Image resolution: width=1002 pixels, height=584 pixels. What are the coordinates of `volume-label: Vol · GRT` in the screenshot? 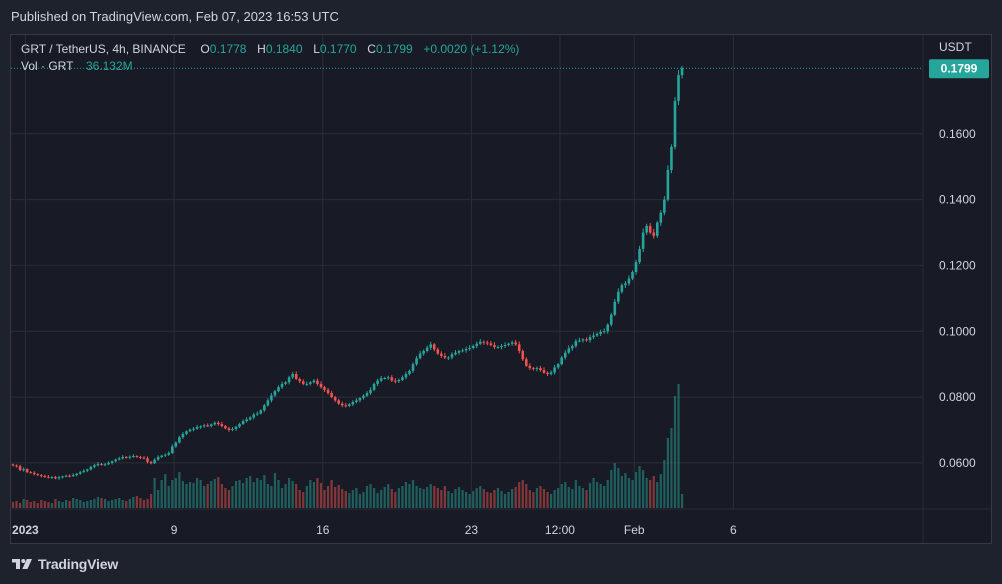 It's located at (47, 66).